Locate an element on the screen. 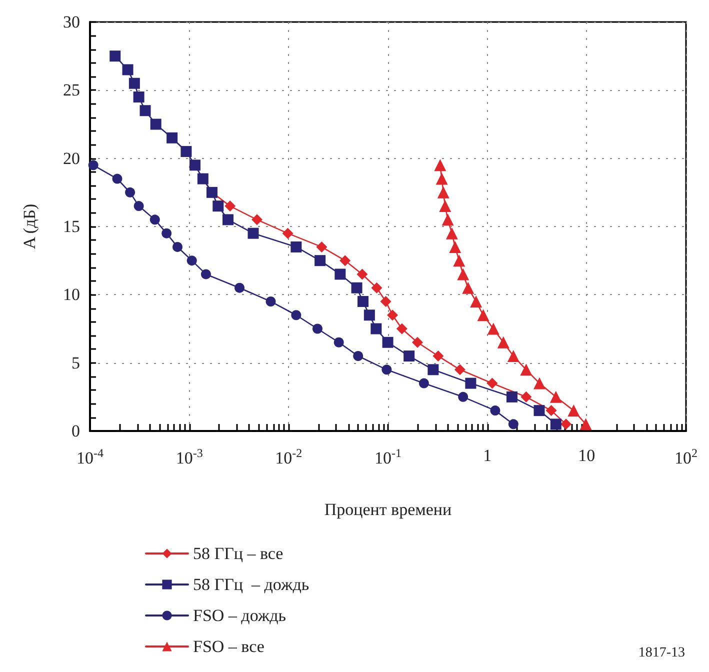  y-tick-label: 5 is located at coordinates (76, 362).